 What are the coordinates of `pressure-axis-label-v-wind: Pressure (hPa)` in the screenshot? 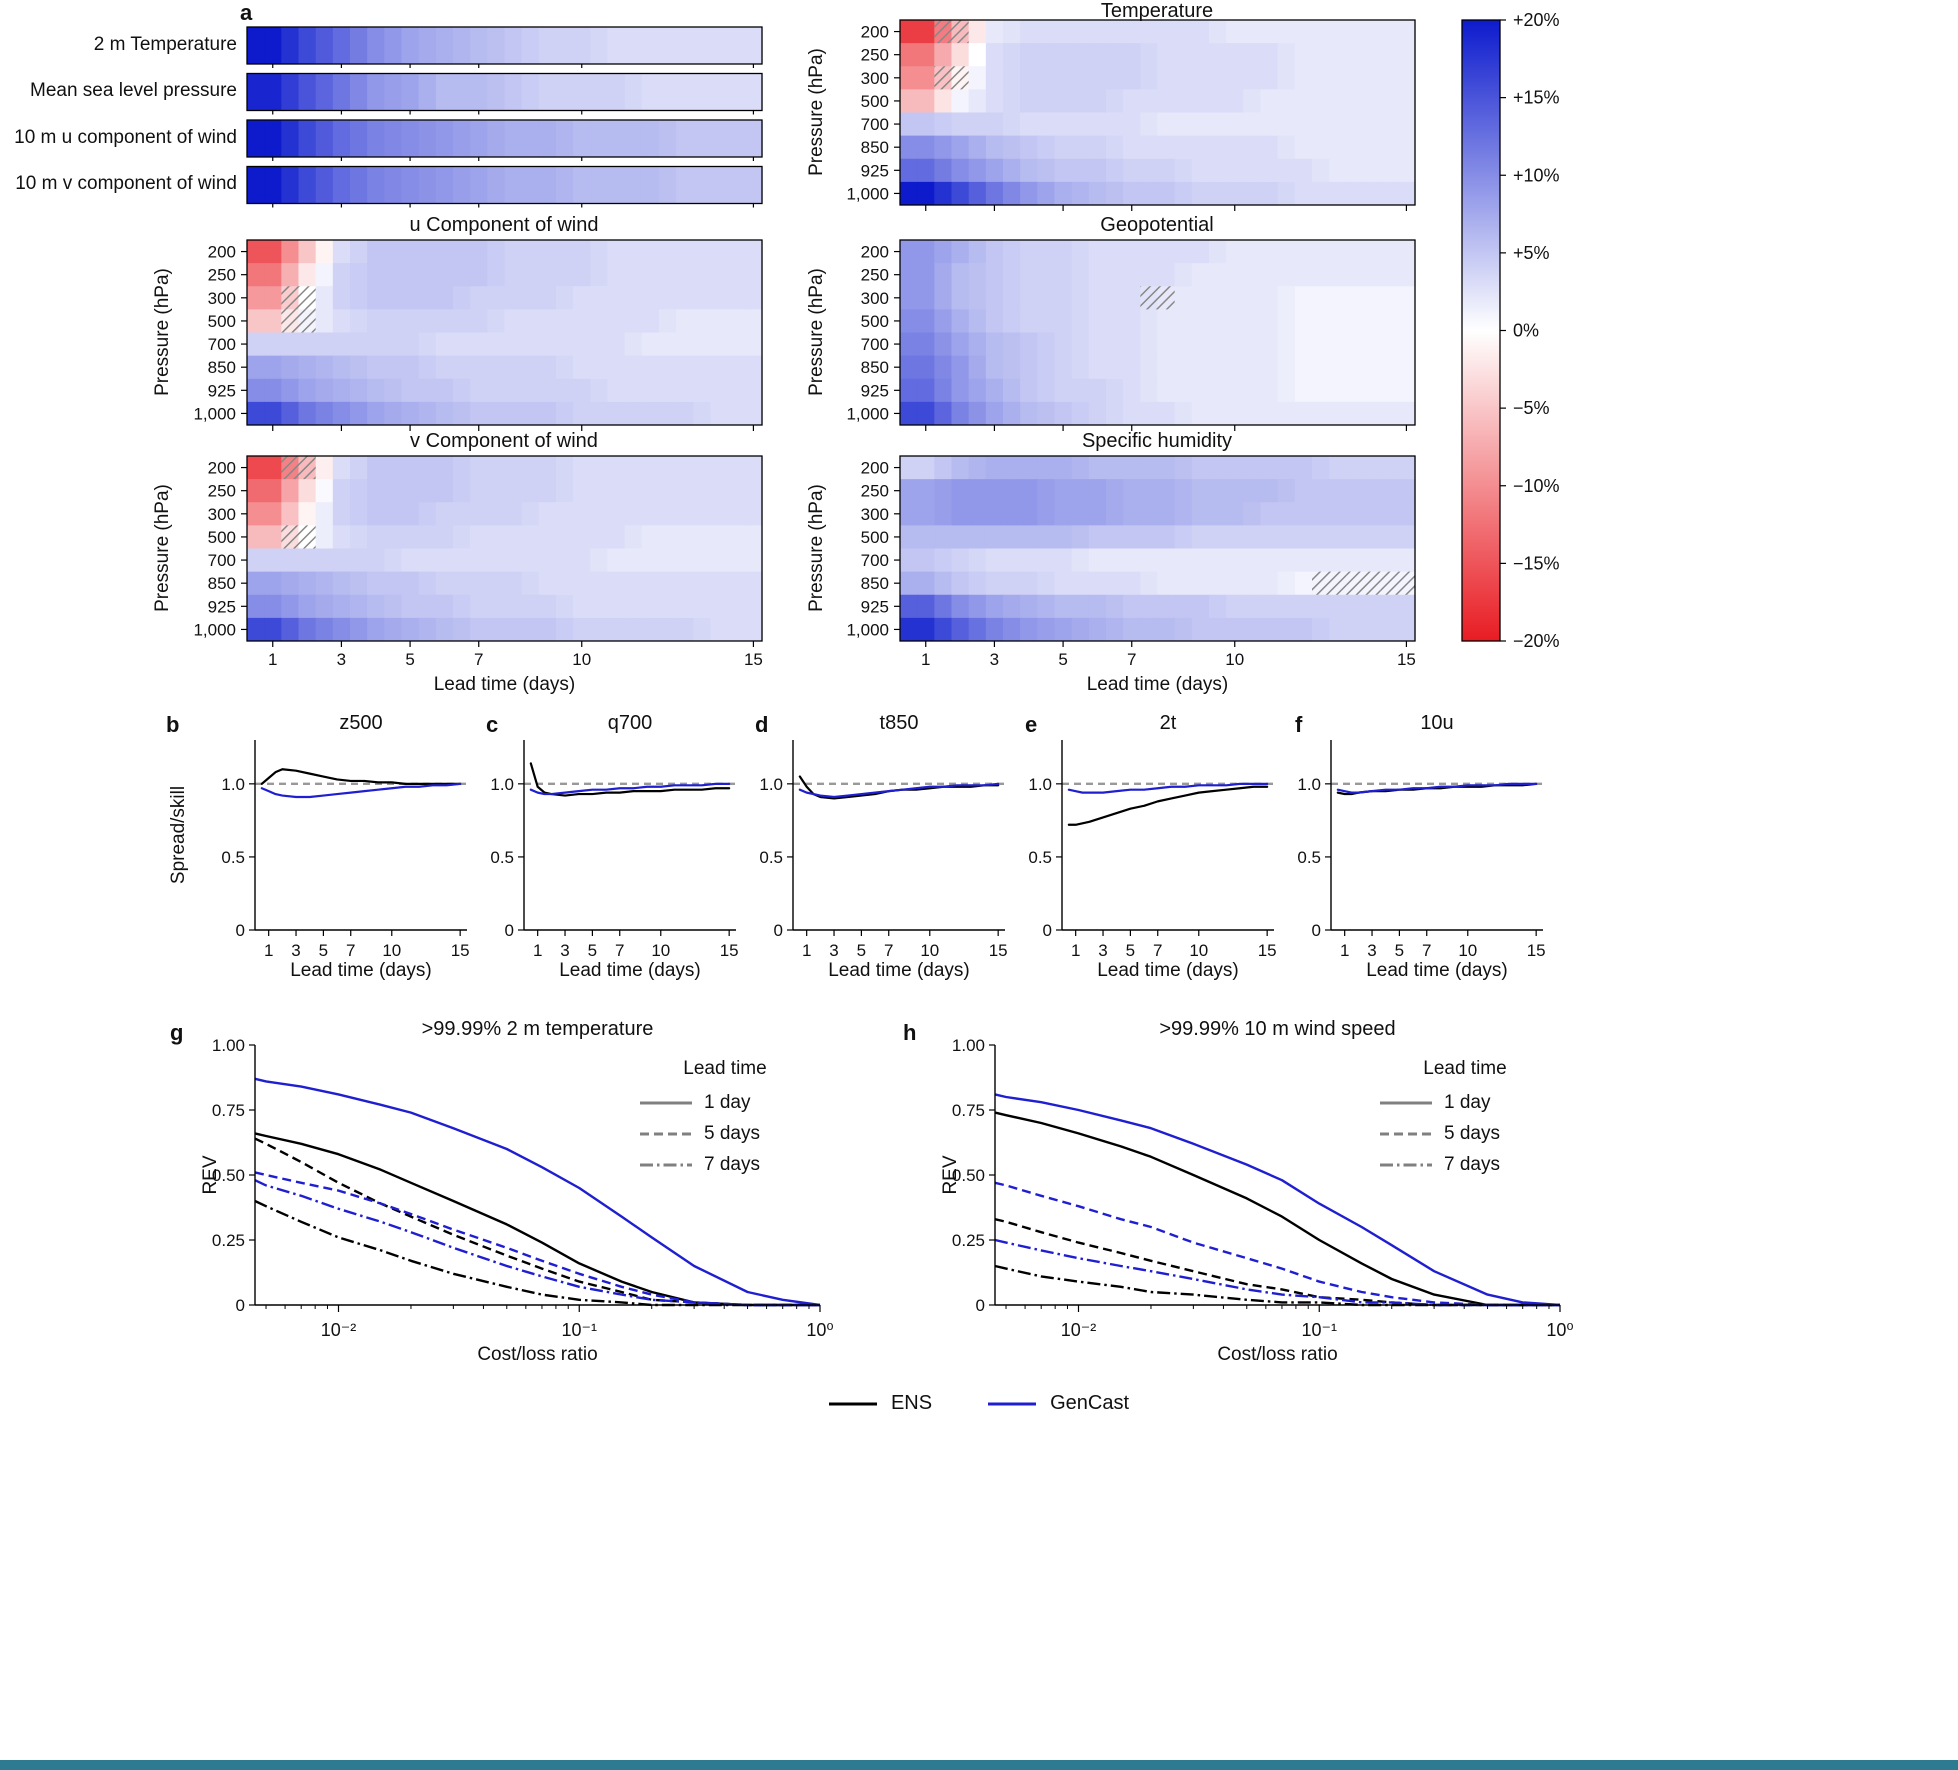 It's located at (162, 548).